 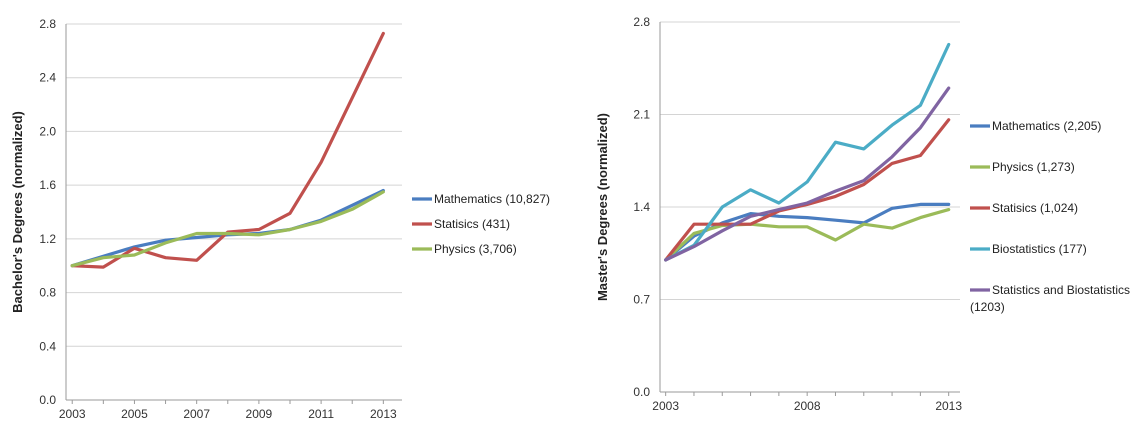 What do you see at coordinates (134, 414) in the screenshot?
I see `x-tick-label: 2005` at bounding box center [134, 414].